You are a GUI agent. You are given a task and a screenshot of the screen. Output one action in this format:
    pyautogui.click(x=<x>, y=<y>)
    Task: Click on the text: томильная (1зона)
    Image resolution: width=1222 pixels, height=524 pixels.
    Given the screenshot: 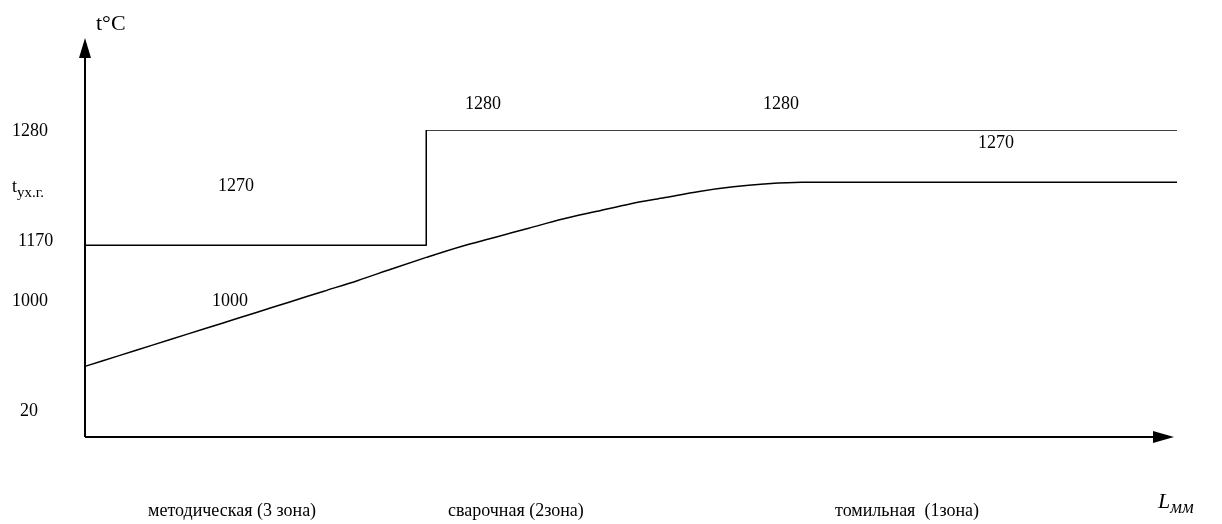 What is the action you would take?
    pyautogui.click(x=907, y=510)
    